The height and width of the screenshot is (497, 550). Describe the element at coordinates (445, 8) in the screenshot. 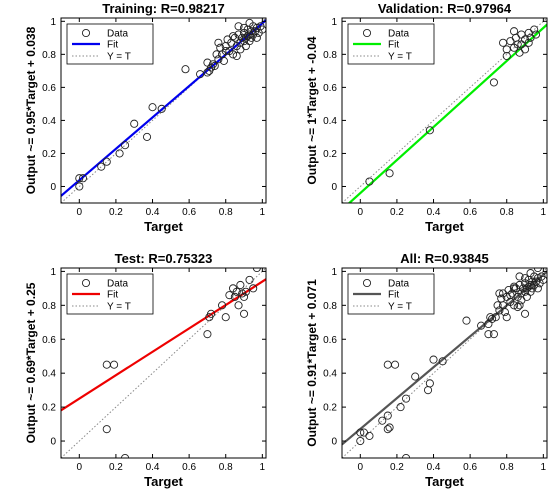

I see `chart-title: Validation: R=0.97964` at that location.